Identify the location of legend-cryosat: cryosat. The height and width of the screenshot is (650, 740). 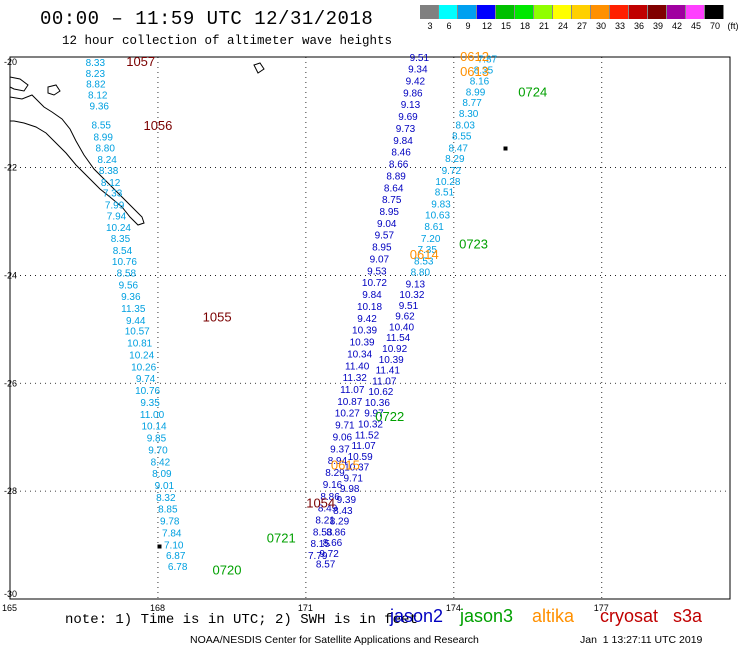
(629, 616).